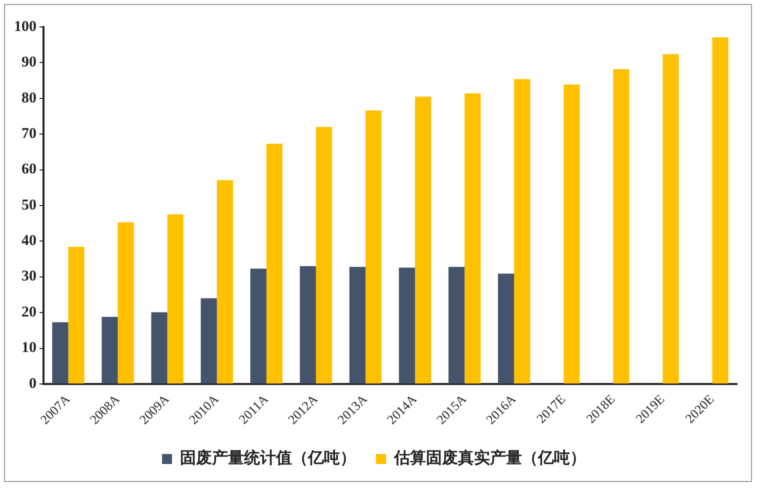 This screenshot has width=762, height=495. Describe the element at coordinates (268, 458) in the screenshot. I see `legend-label: 固废产量统计值（亿吨）` at that location.